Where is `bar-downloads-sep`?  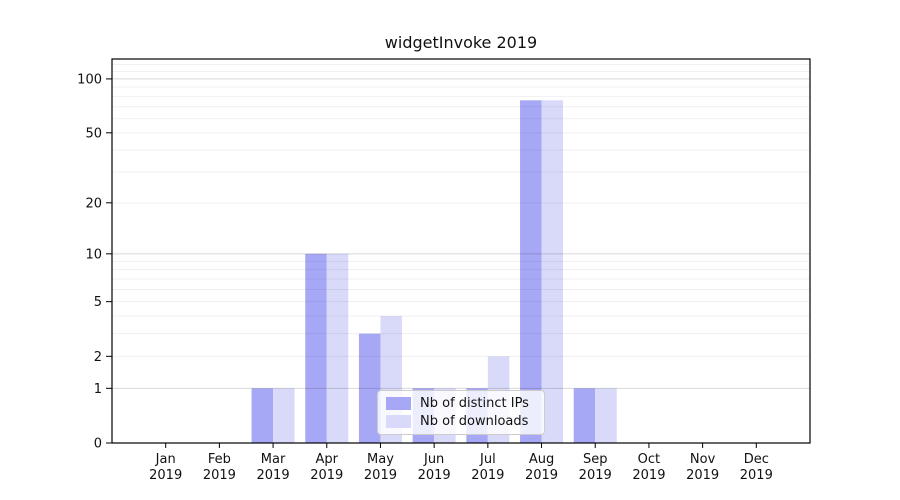 bar-downloads-sep is located at coordinates (606, 415).